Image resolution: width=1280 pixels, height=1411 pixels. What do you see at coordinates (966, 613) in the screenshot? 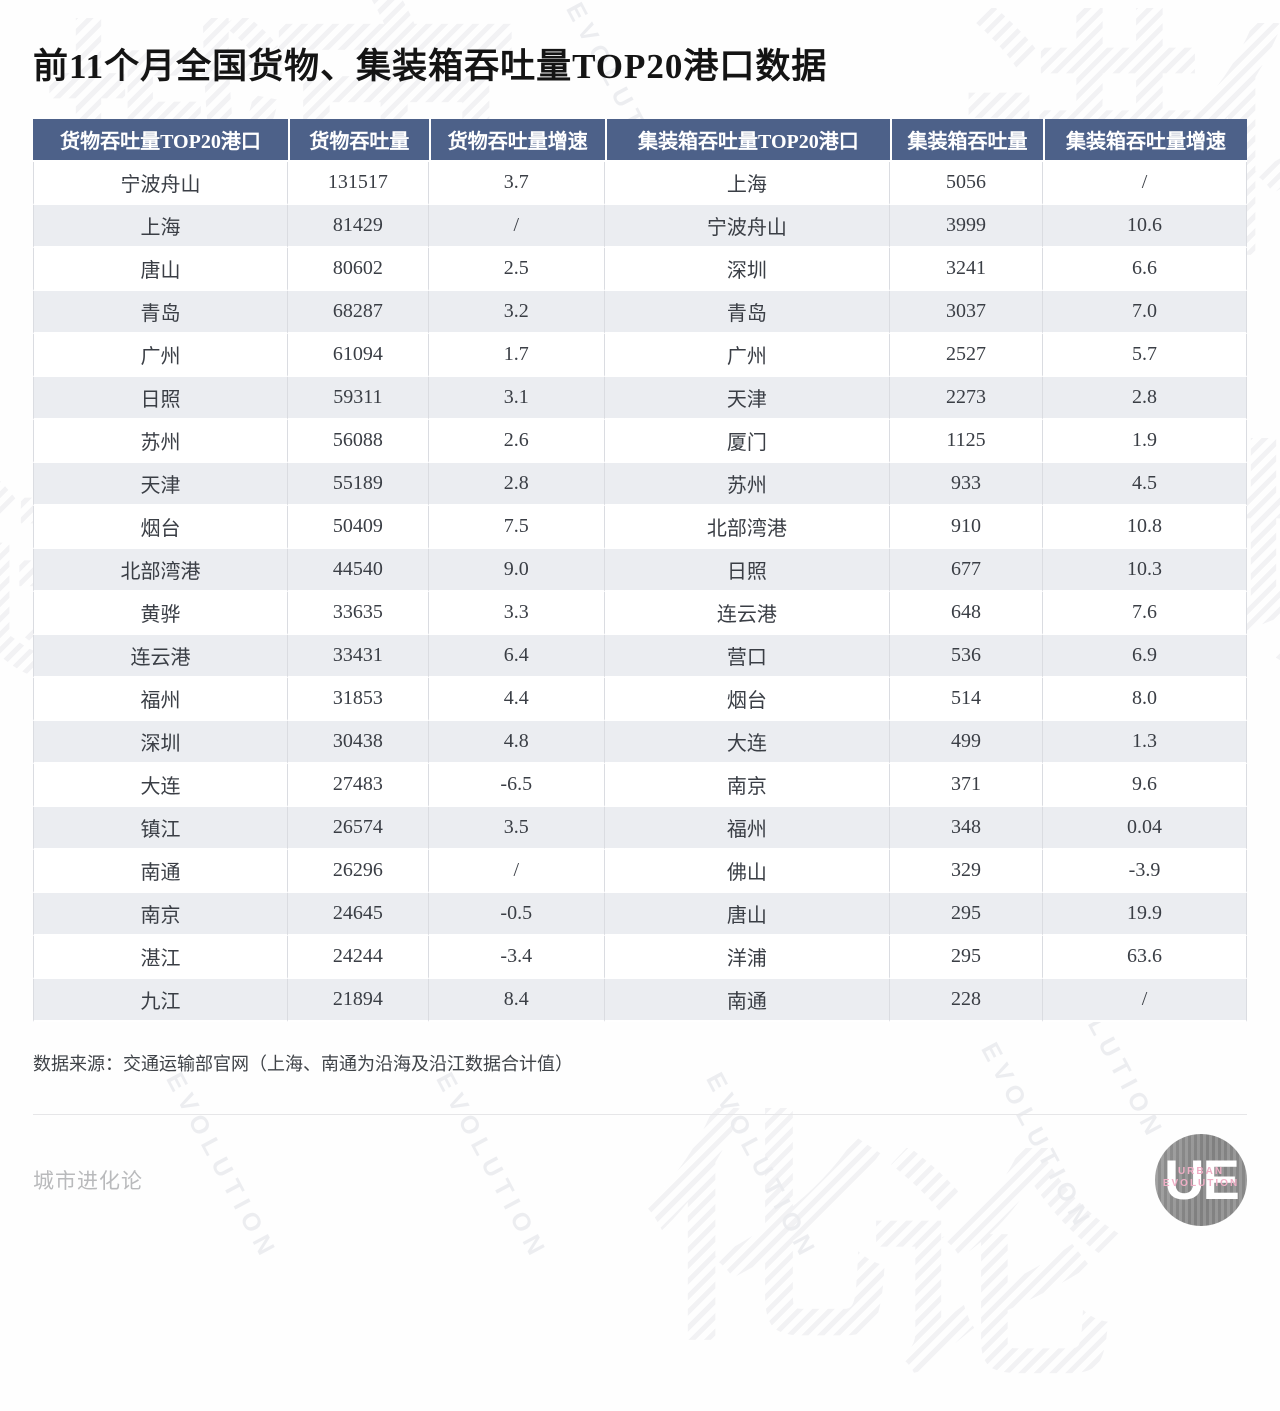
I see `cell-container-throughput: 648` at bounding box center [966, 613].